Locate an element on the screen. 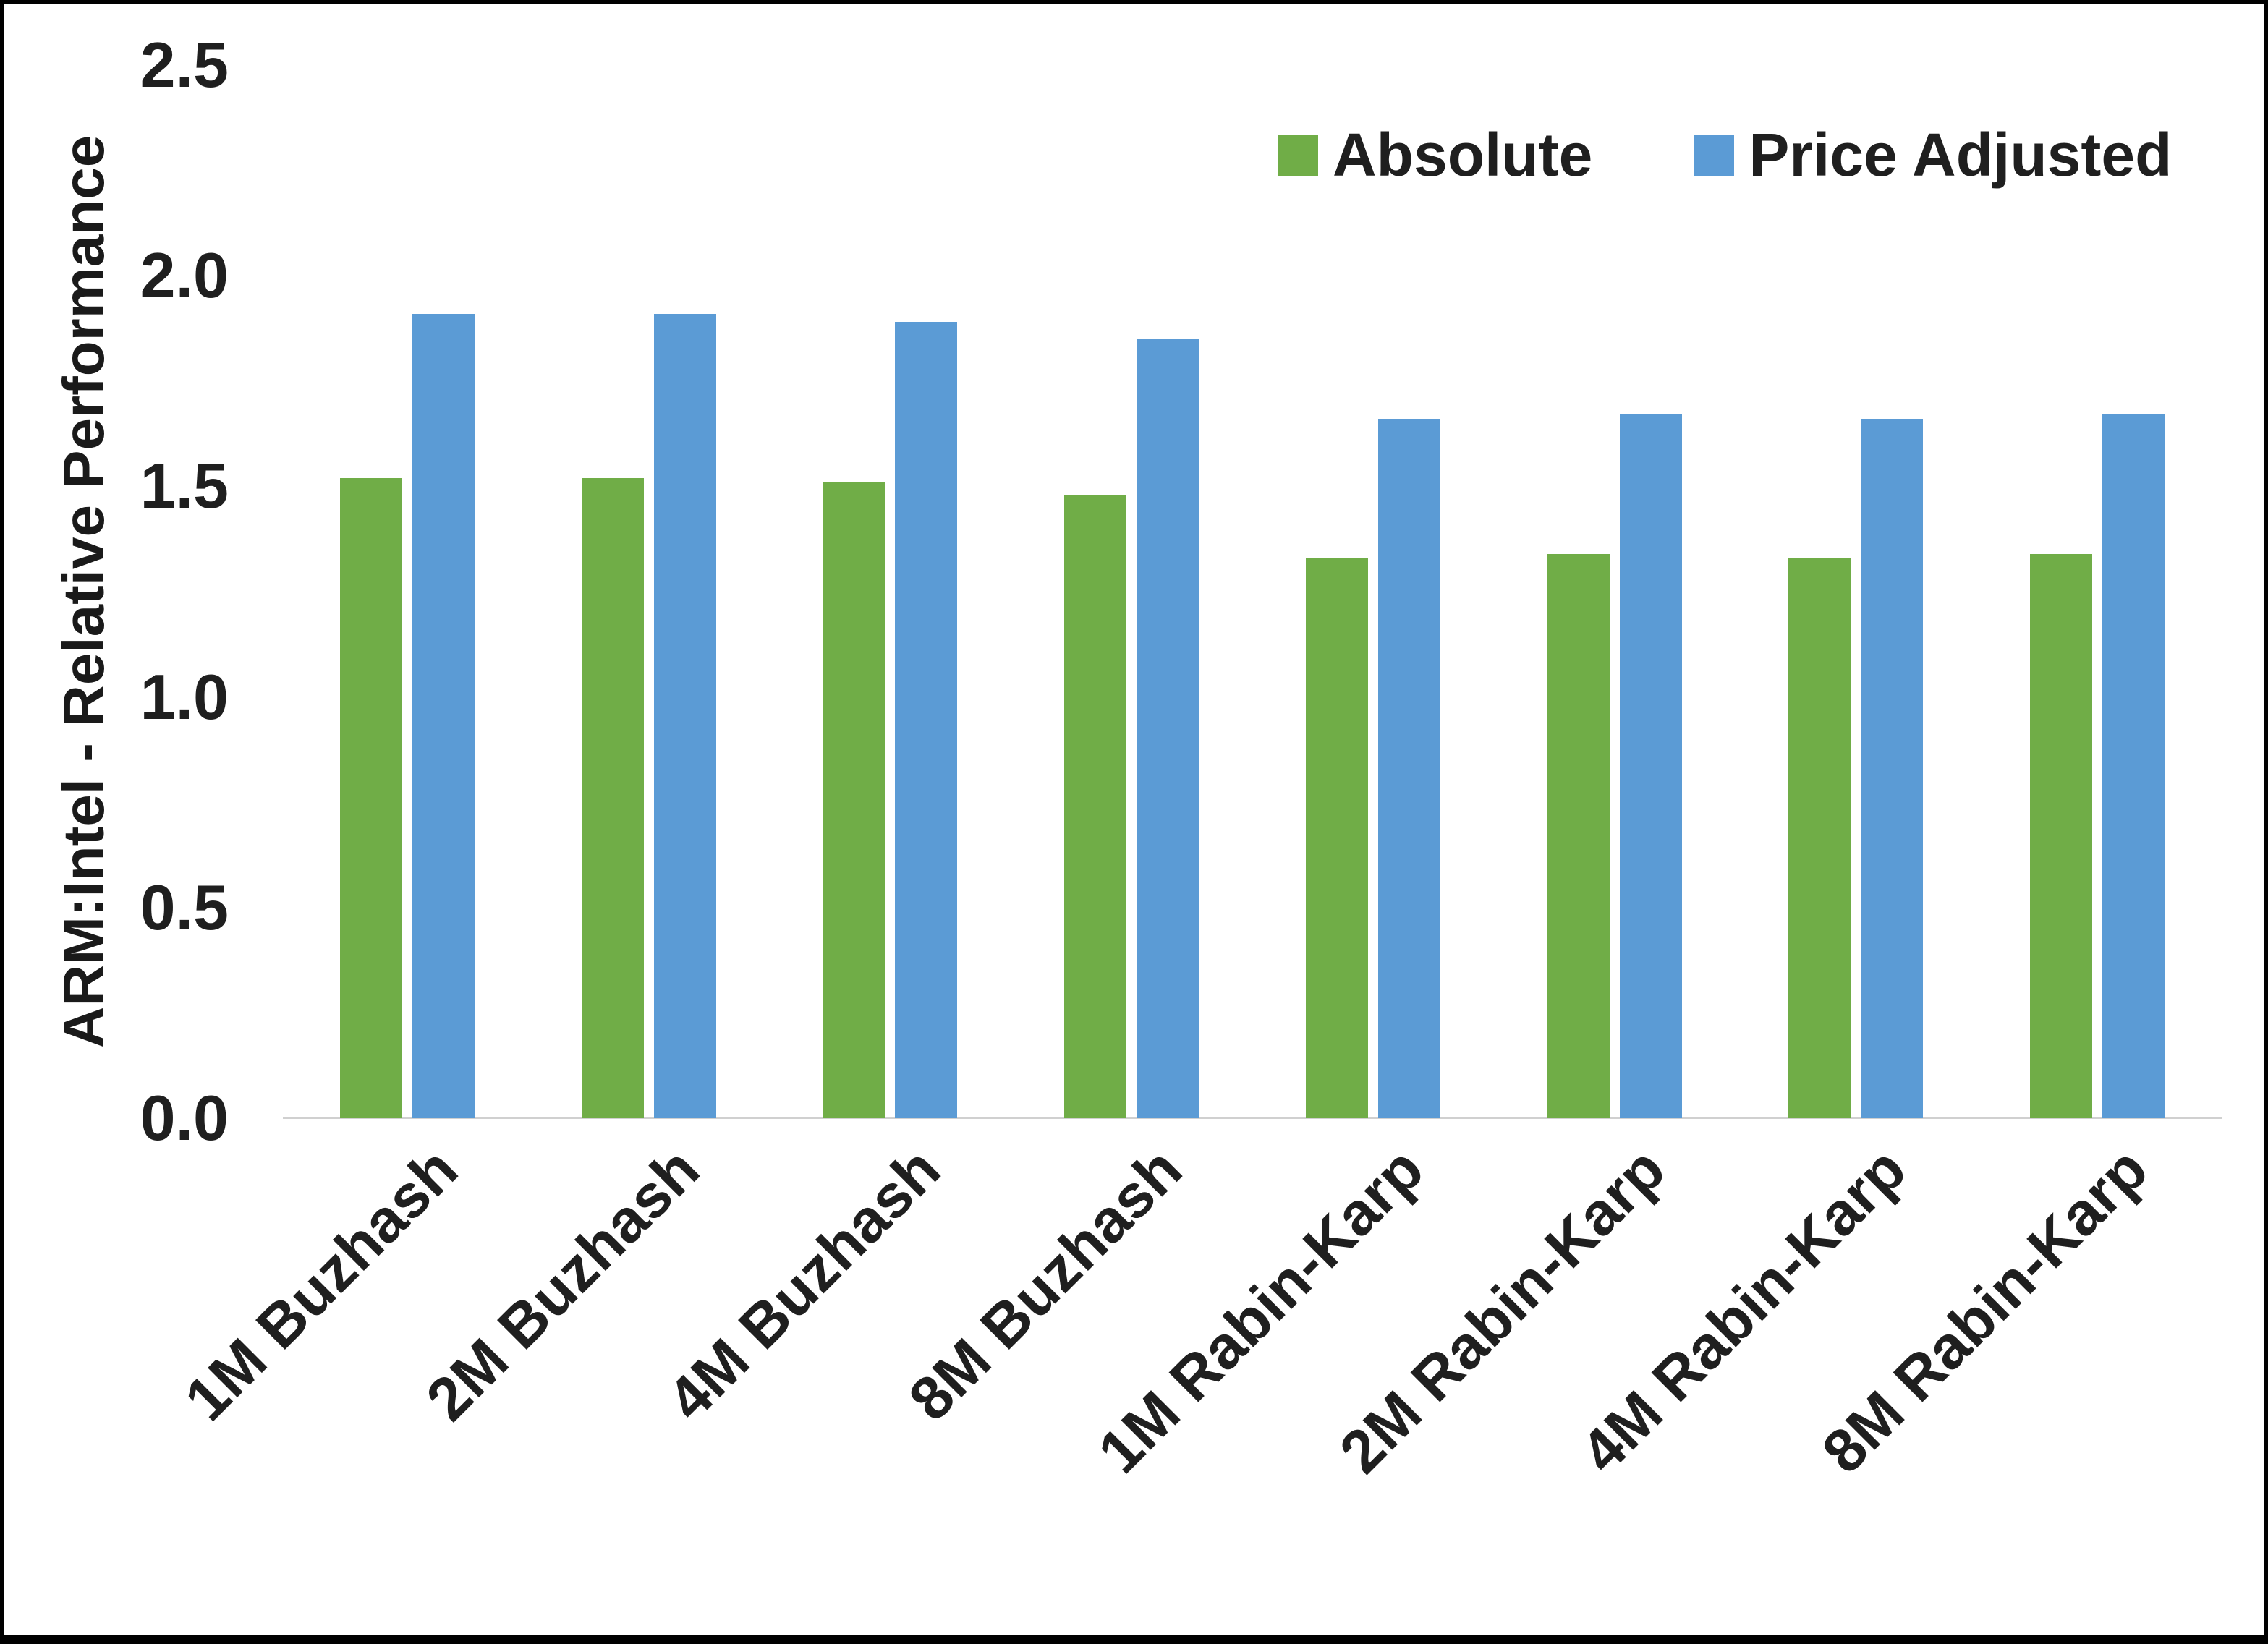 The image size is (2268, 1644). legend-swatch-icon-price-adjusted is located at coordinates (1714, 155).